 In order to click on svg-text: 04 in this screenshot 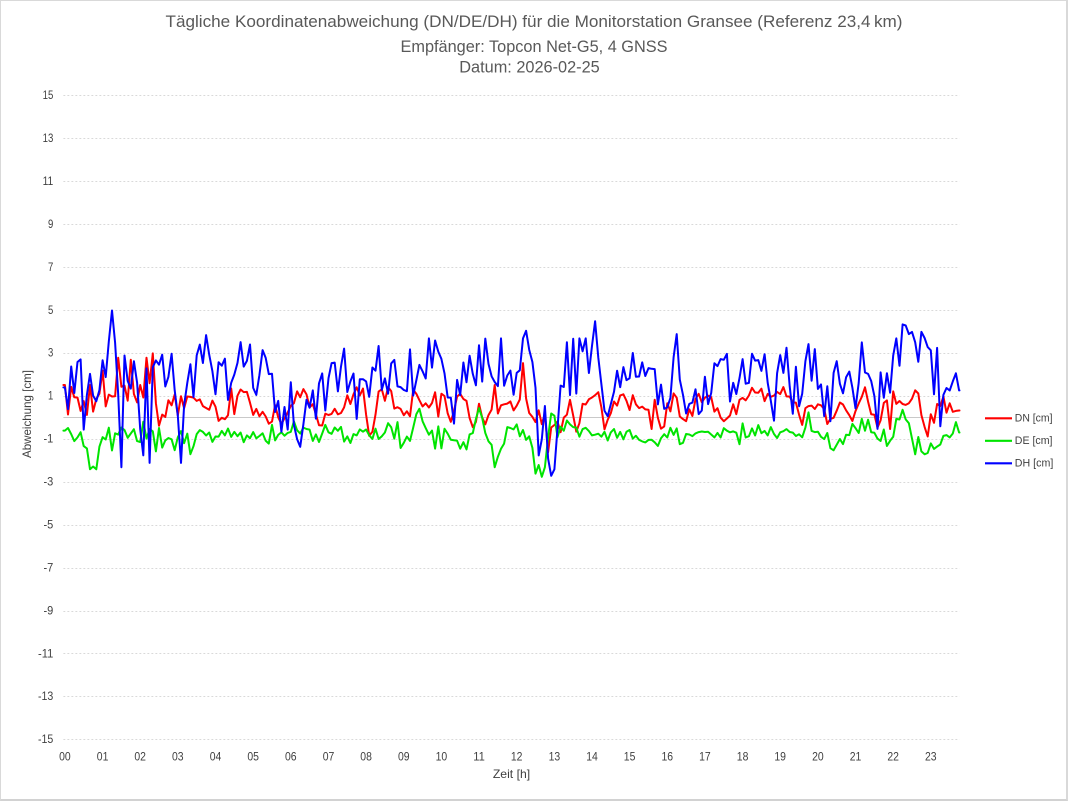, I will do `click(216, 756)`.